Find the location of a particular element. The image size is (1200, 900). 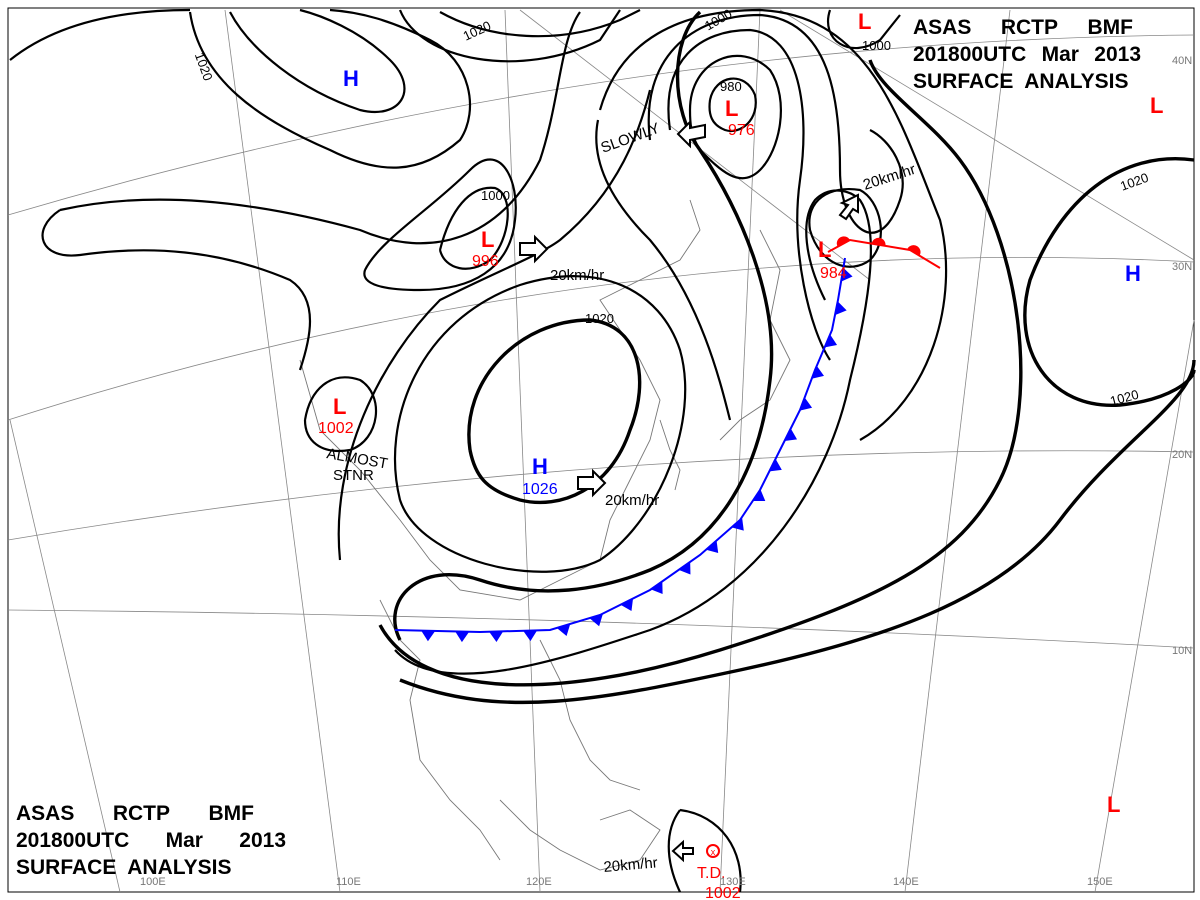

lon-label: 140E is located at coordinates (906, 882).